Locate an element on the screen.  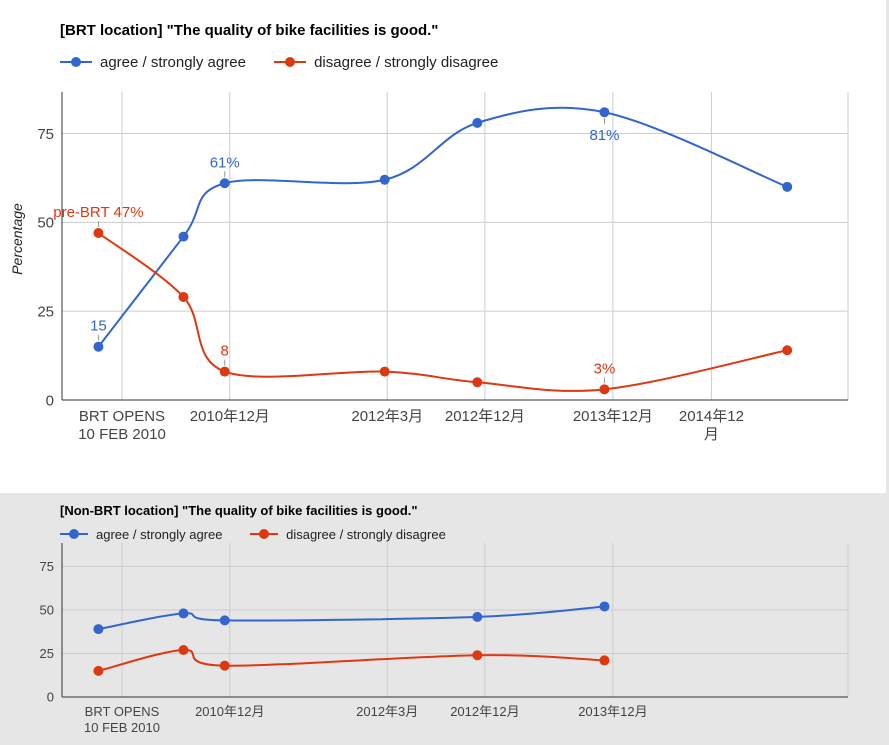
annotation-label: 3% is located at coordinates (605, 368).